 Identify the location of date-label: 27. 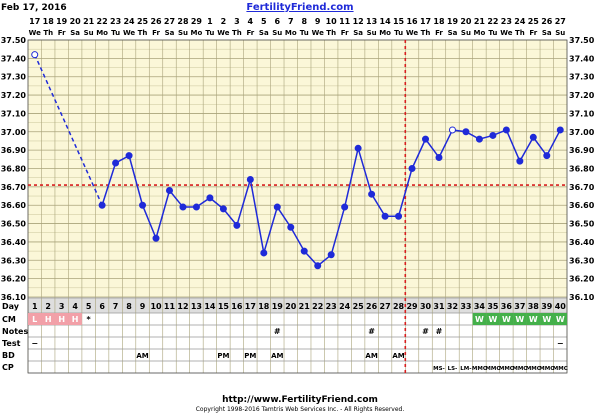
(169, 21).